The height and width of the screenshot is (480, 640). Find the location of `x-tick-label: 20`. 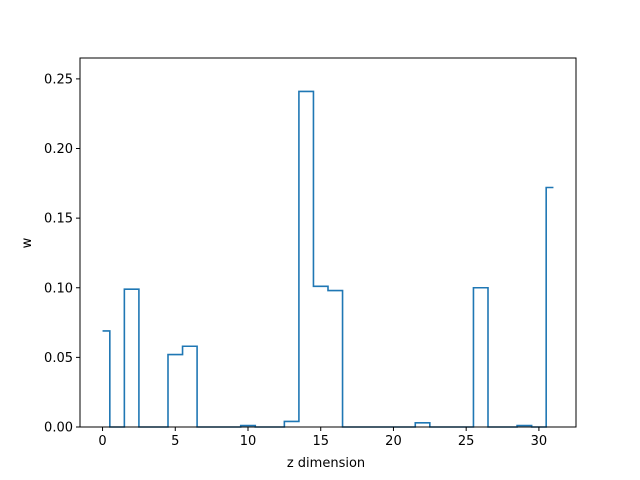

x-tick-label: 20 is located at coordinates (393, 441).